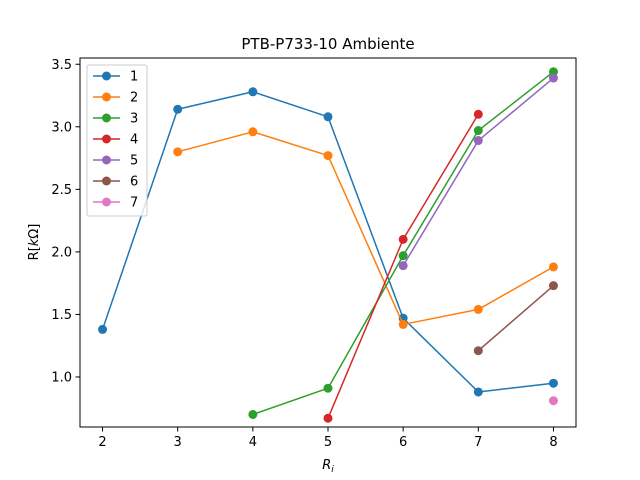 This screenshot has height=480, width=640. Describe the element at coordinates (134, 119) in the screenshot. I see `legend-label: 3` at that location.